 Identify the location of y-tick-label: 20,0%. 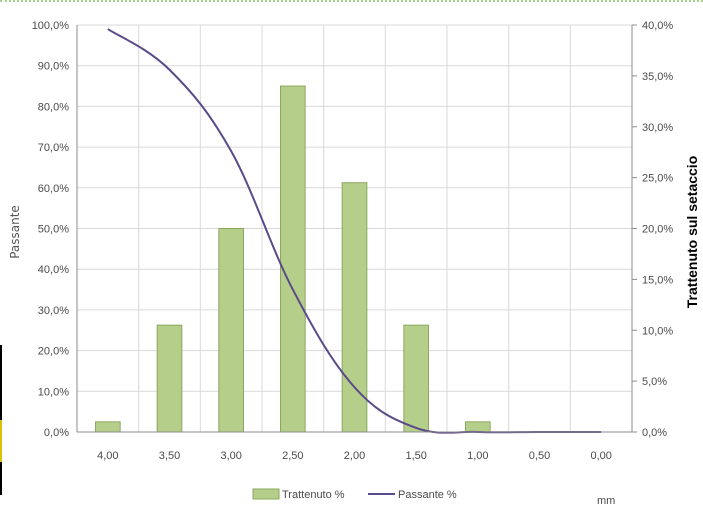
(53, 352).